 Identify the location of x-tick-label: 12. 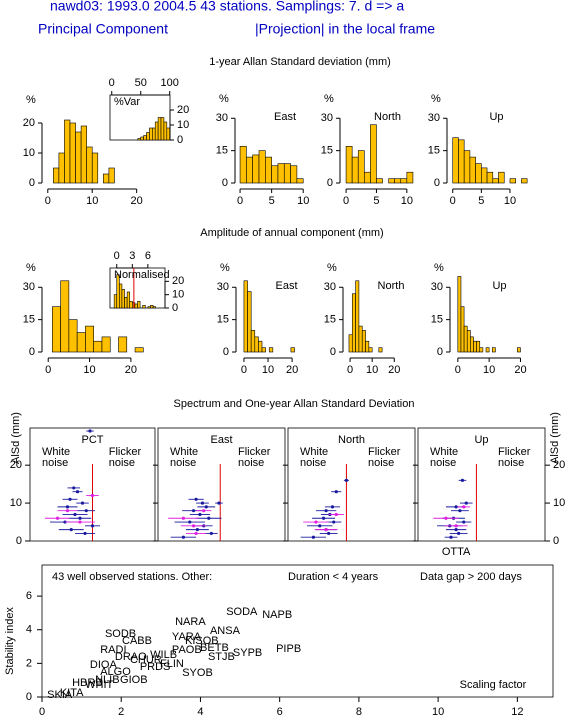
(517, 712).